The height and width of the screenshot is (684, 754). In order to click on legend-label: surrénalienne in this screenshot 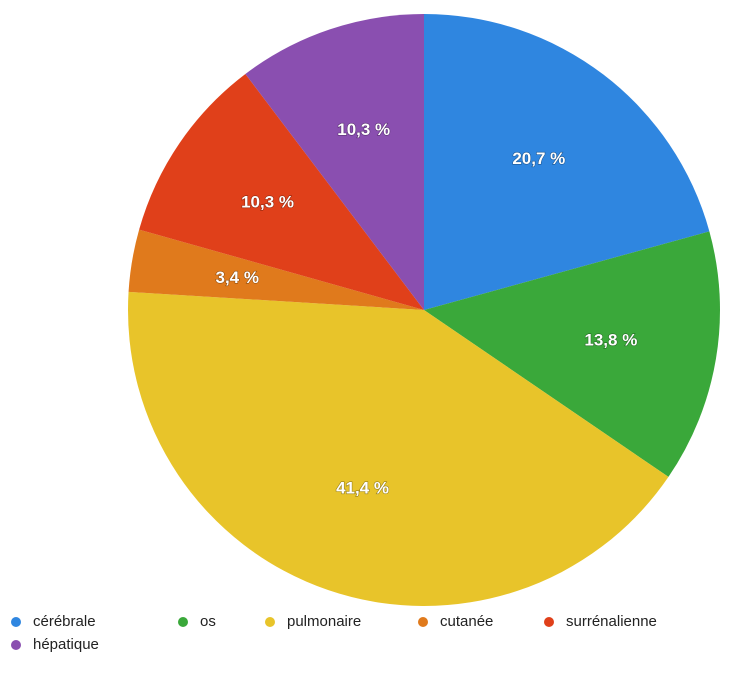, I will do `click(611, 621)`.